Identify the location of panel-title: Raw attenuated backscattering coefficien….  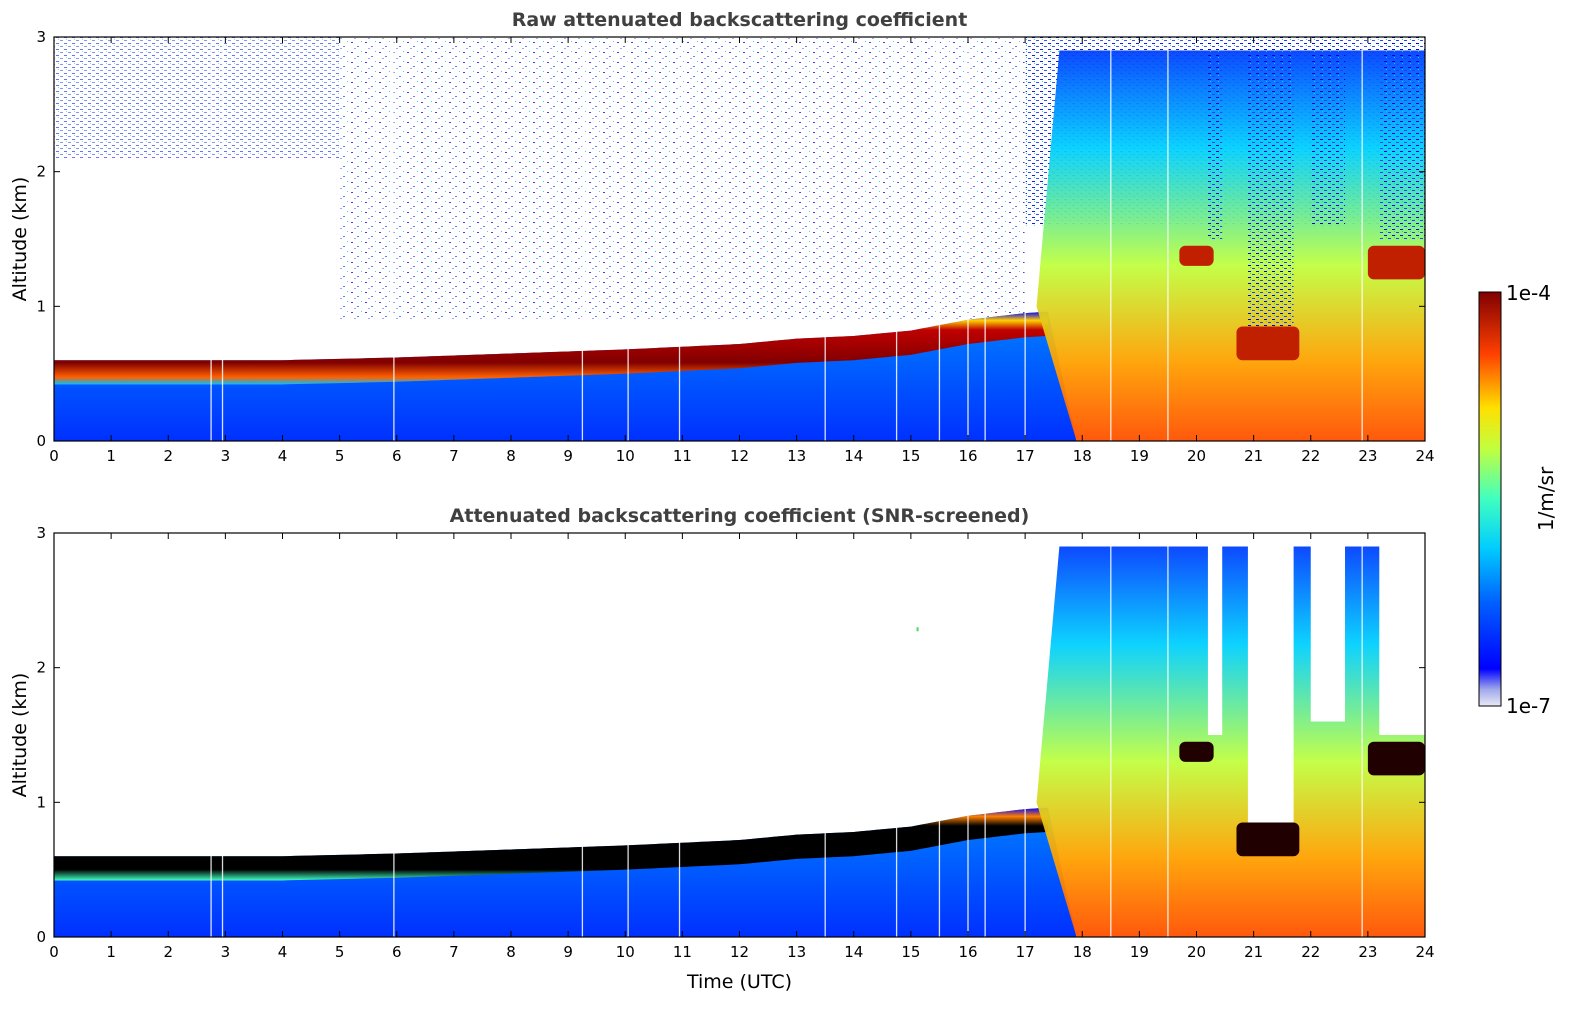
(740, 20).